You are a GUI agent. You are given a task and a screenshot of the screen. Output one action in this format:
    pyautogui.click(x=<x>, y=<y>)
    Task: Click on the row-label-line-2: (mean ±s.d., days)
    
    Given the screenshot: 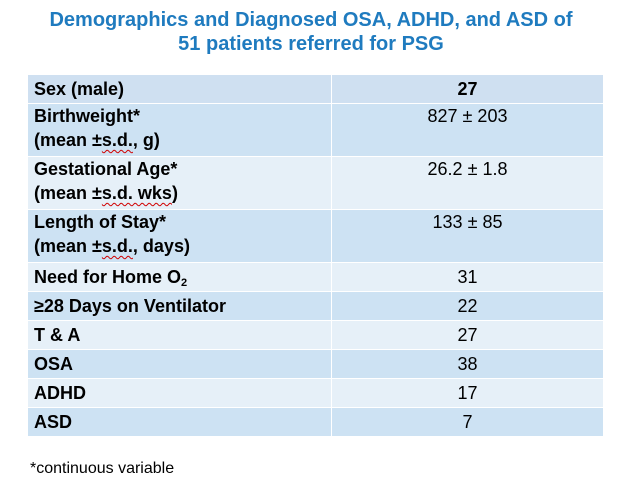 What is the action you would take?
    pyautogui.click(x=179, y=246)
    